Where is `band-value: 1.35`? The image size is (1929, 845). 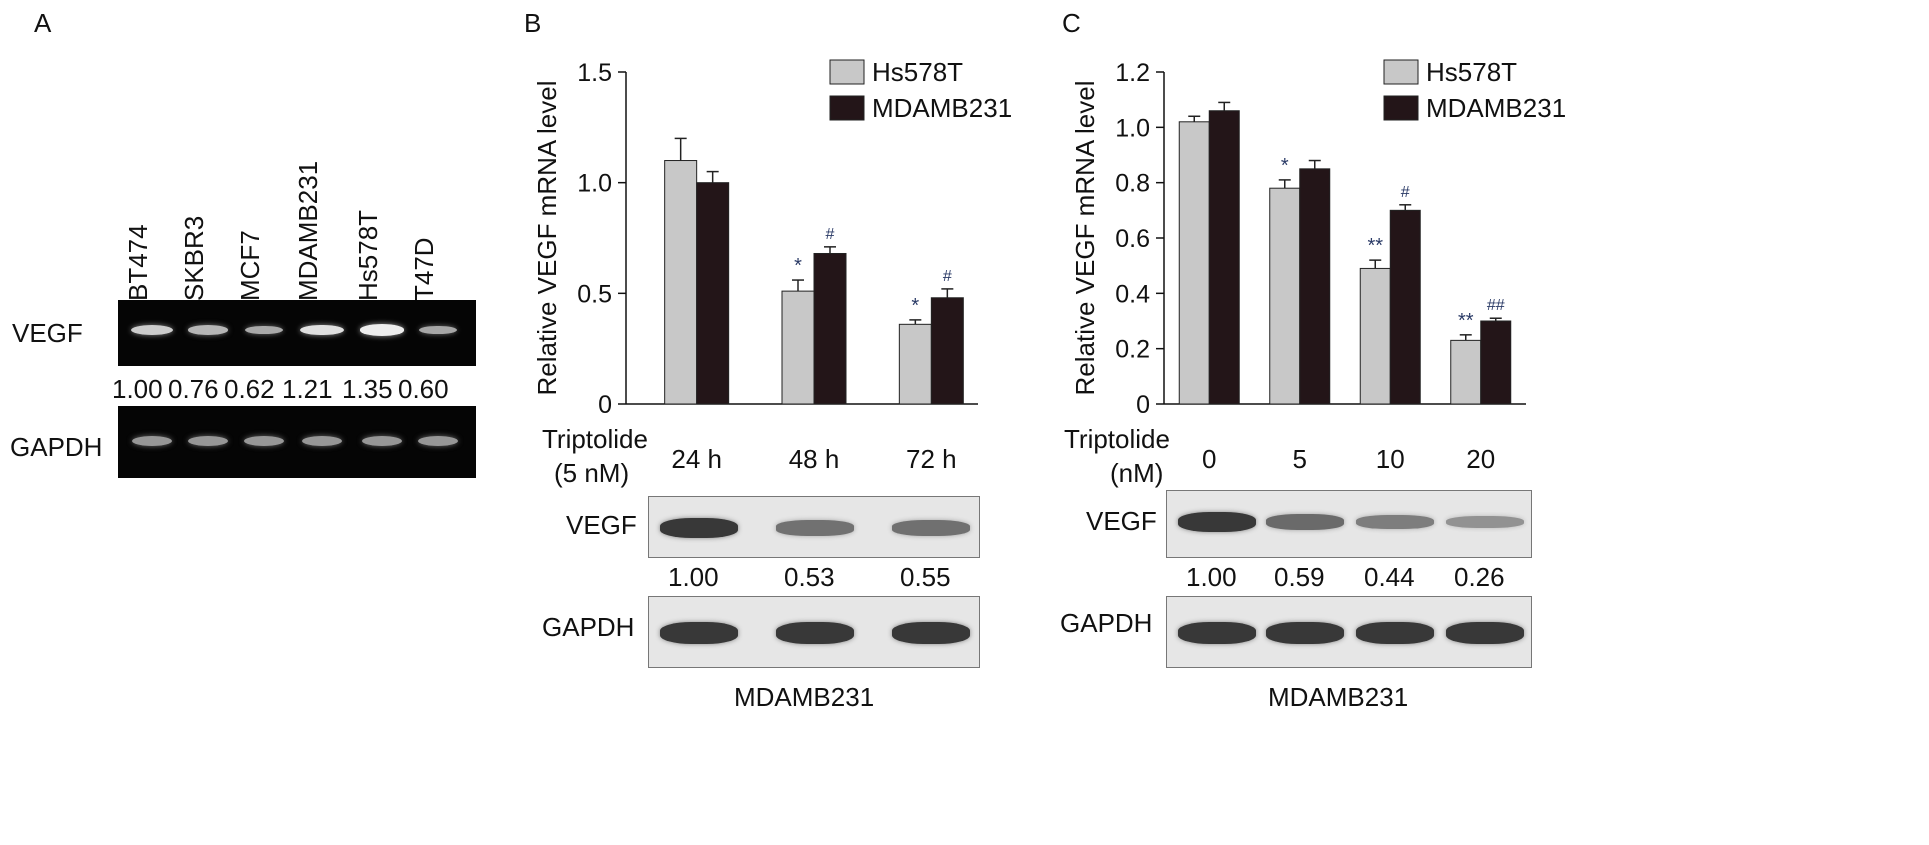
band-value: 1.35 is located at coordinates (367, 389).